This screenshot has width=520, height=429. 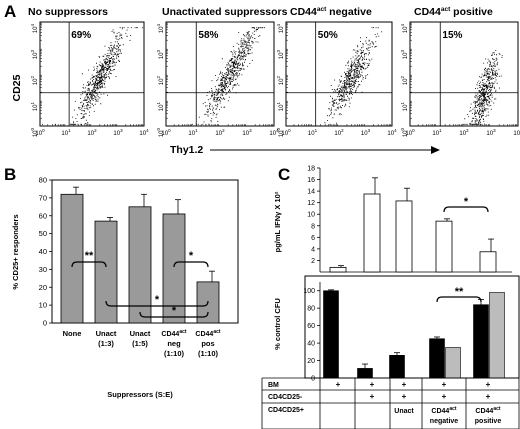 I want to click on panel-b-letter: B, so click(x=10, y=174).